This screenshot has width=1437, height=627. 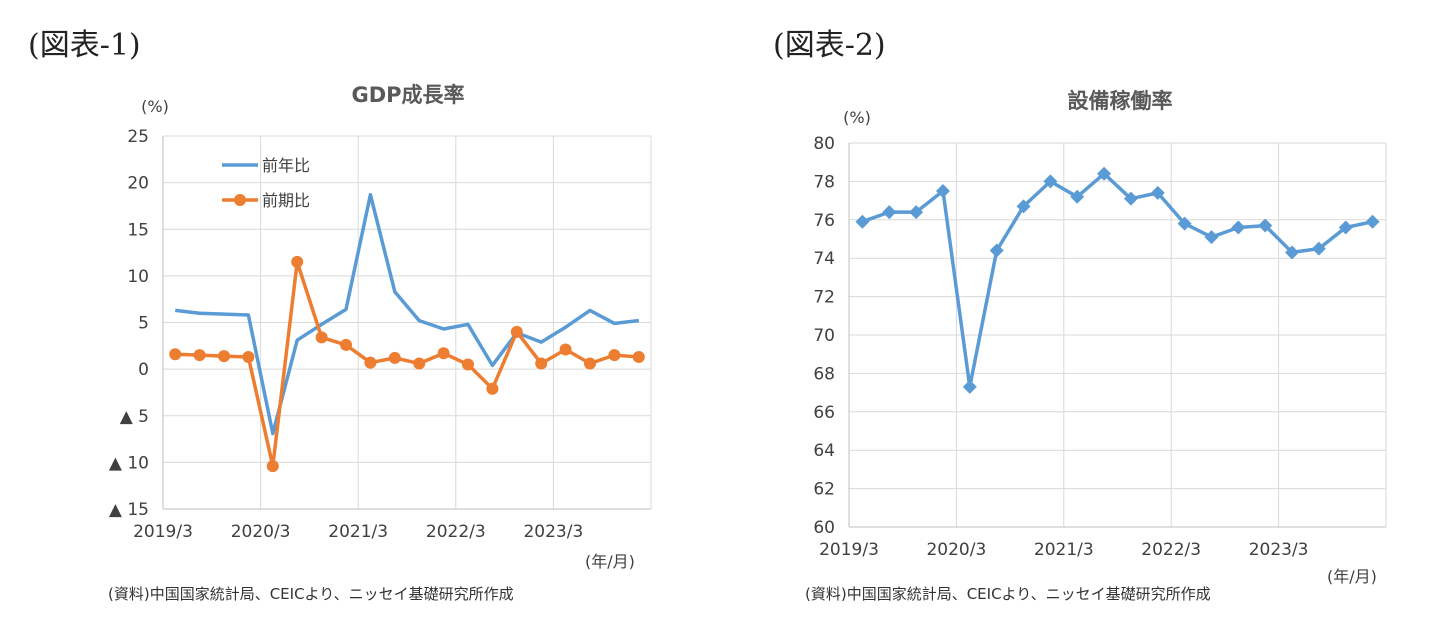 I want to click on chart2-x-tick-label: 2023/3, so click(x=1279, y=550).